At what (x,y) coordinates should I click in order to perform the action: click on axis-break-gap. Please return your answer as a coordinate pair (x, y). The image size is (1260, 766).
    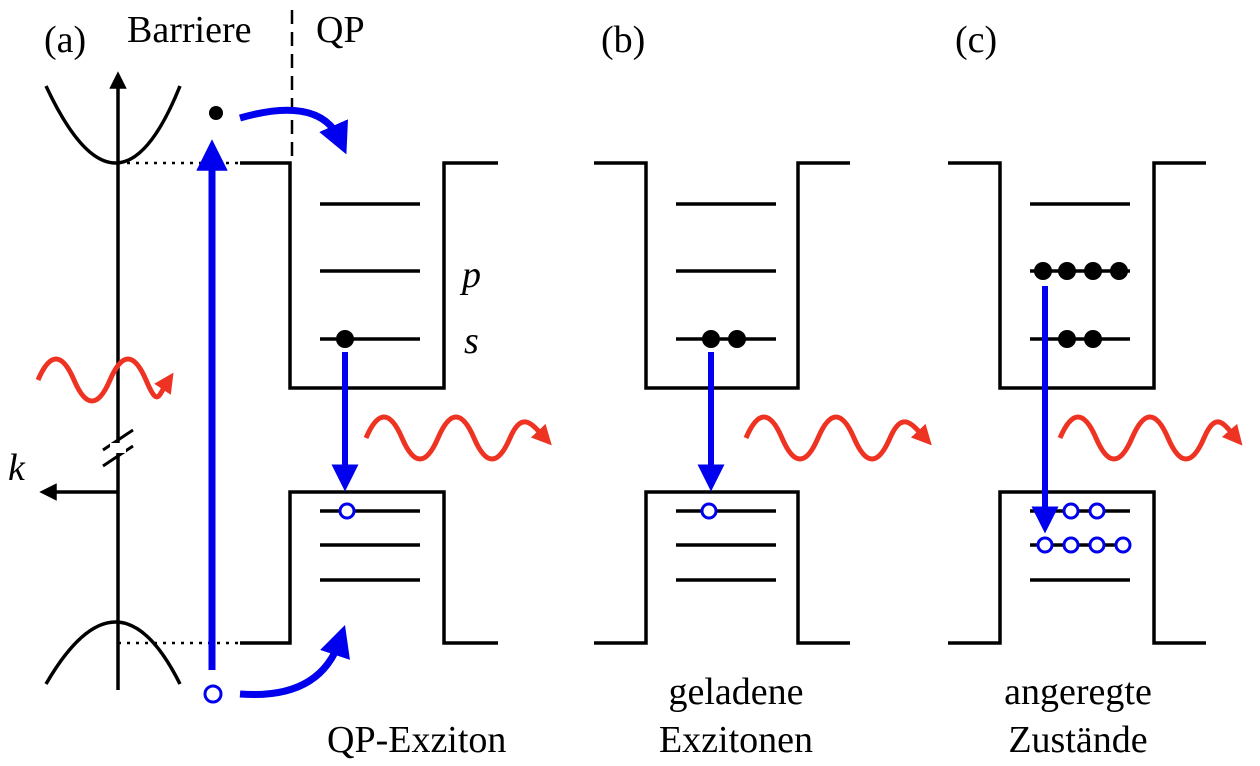
    Looking at the image, I should click on (118, 448).